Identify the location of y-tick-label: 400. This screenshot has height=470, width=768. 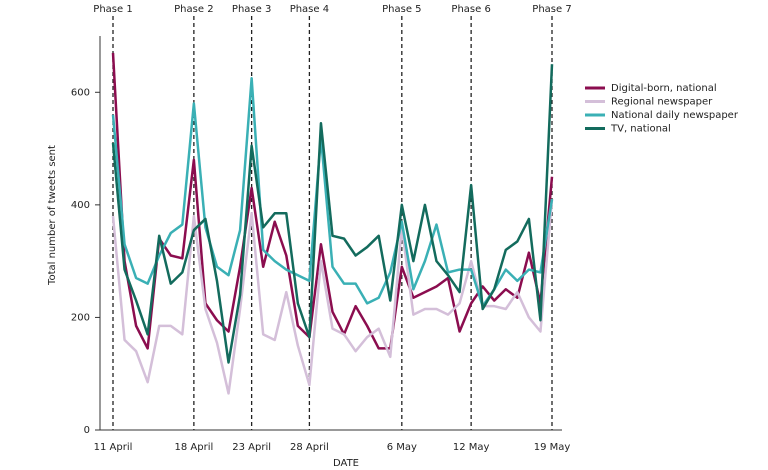
(80, 205).